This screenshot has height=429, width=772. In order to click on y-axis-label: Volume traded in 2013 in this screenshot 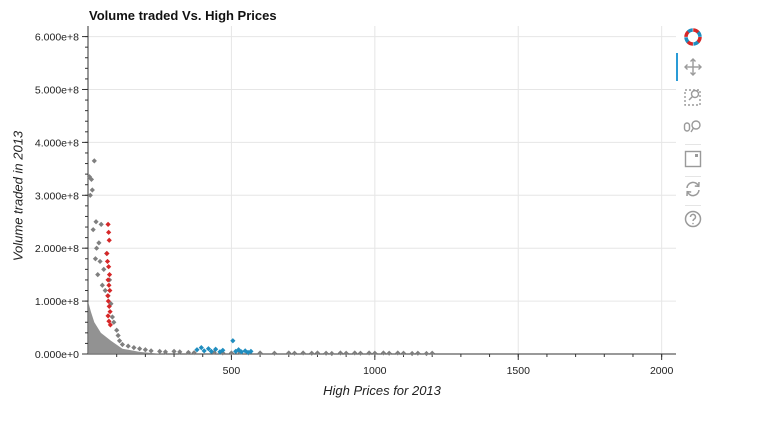, I will do `click(18, 196)`.